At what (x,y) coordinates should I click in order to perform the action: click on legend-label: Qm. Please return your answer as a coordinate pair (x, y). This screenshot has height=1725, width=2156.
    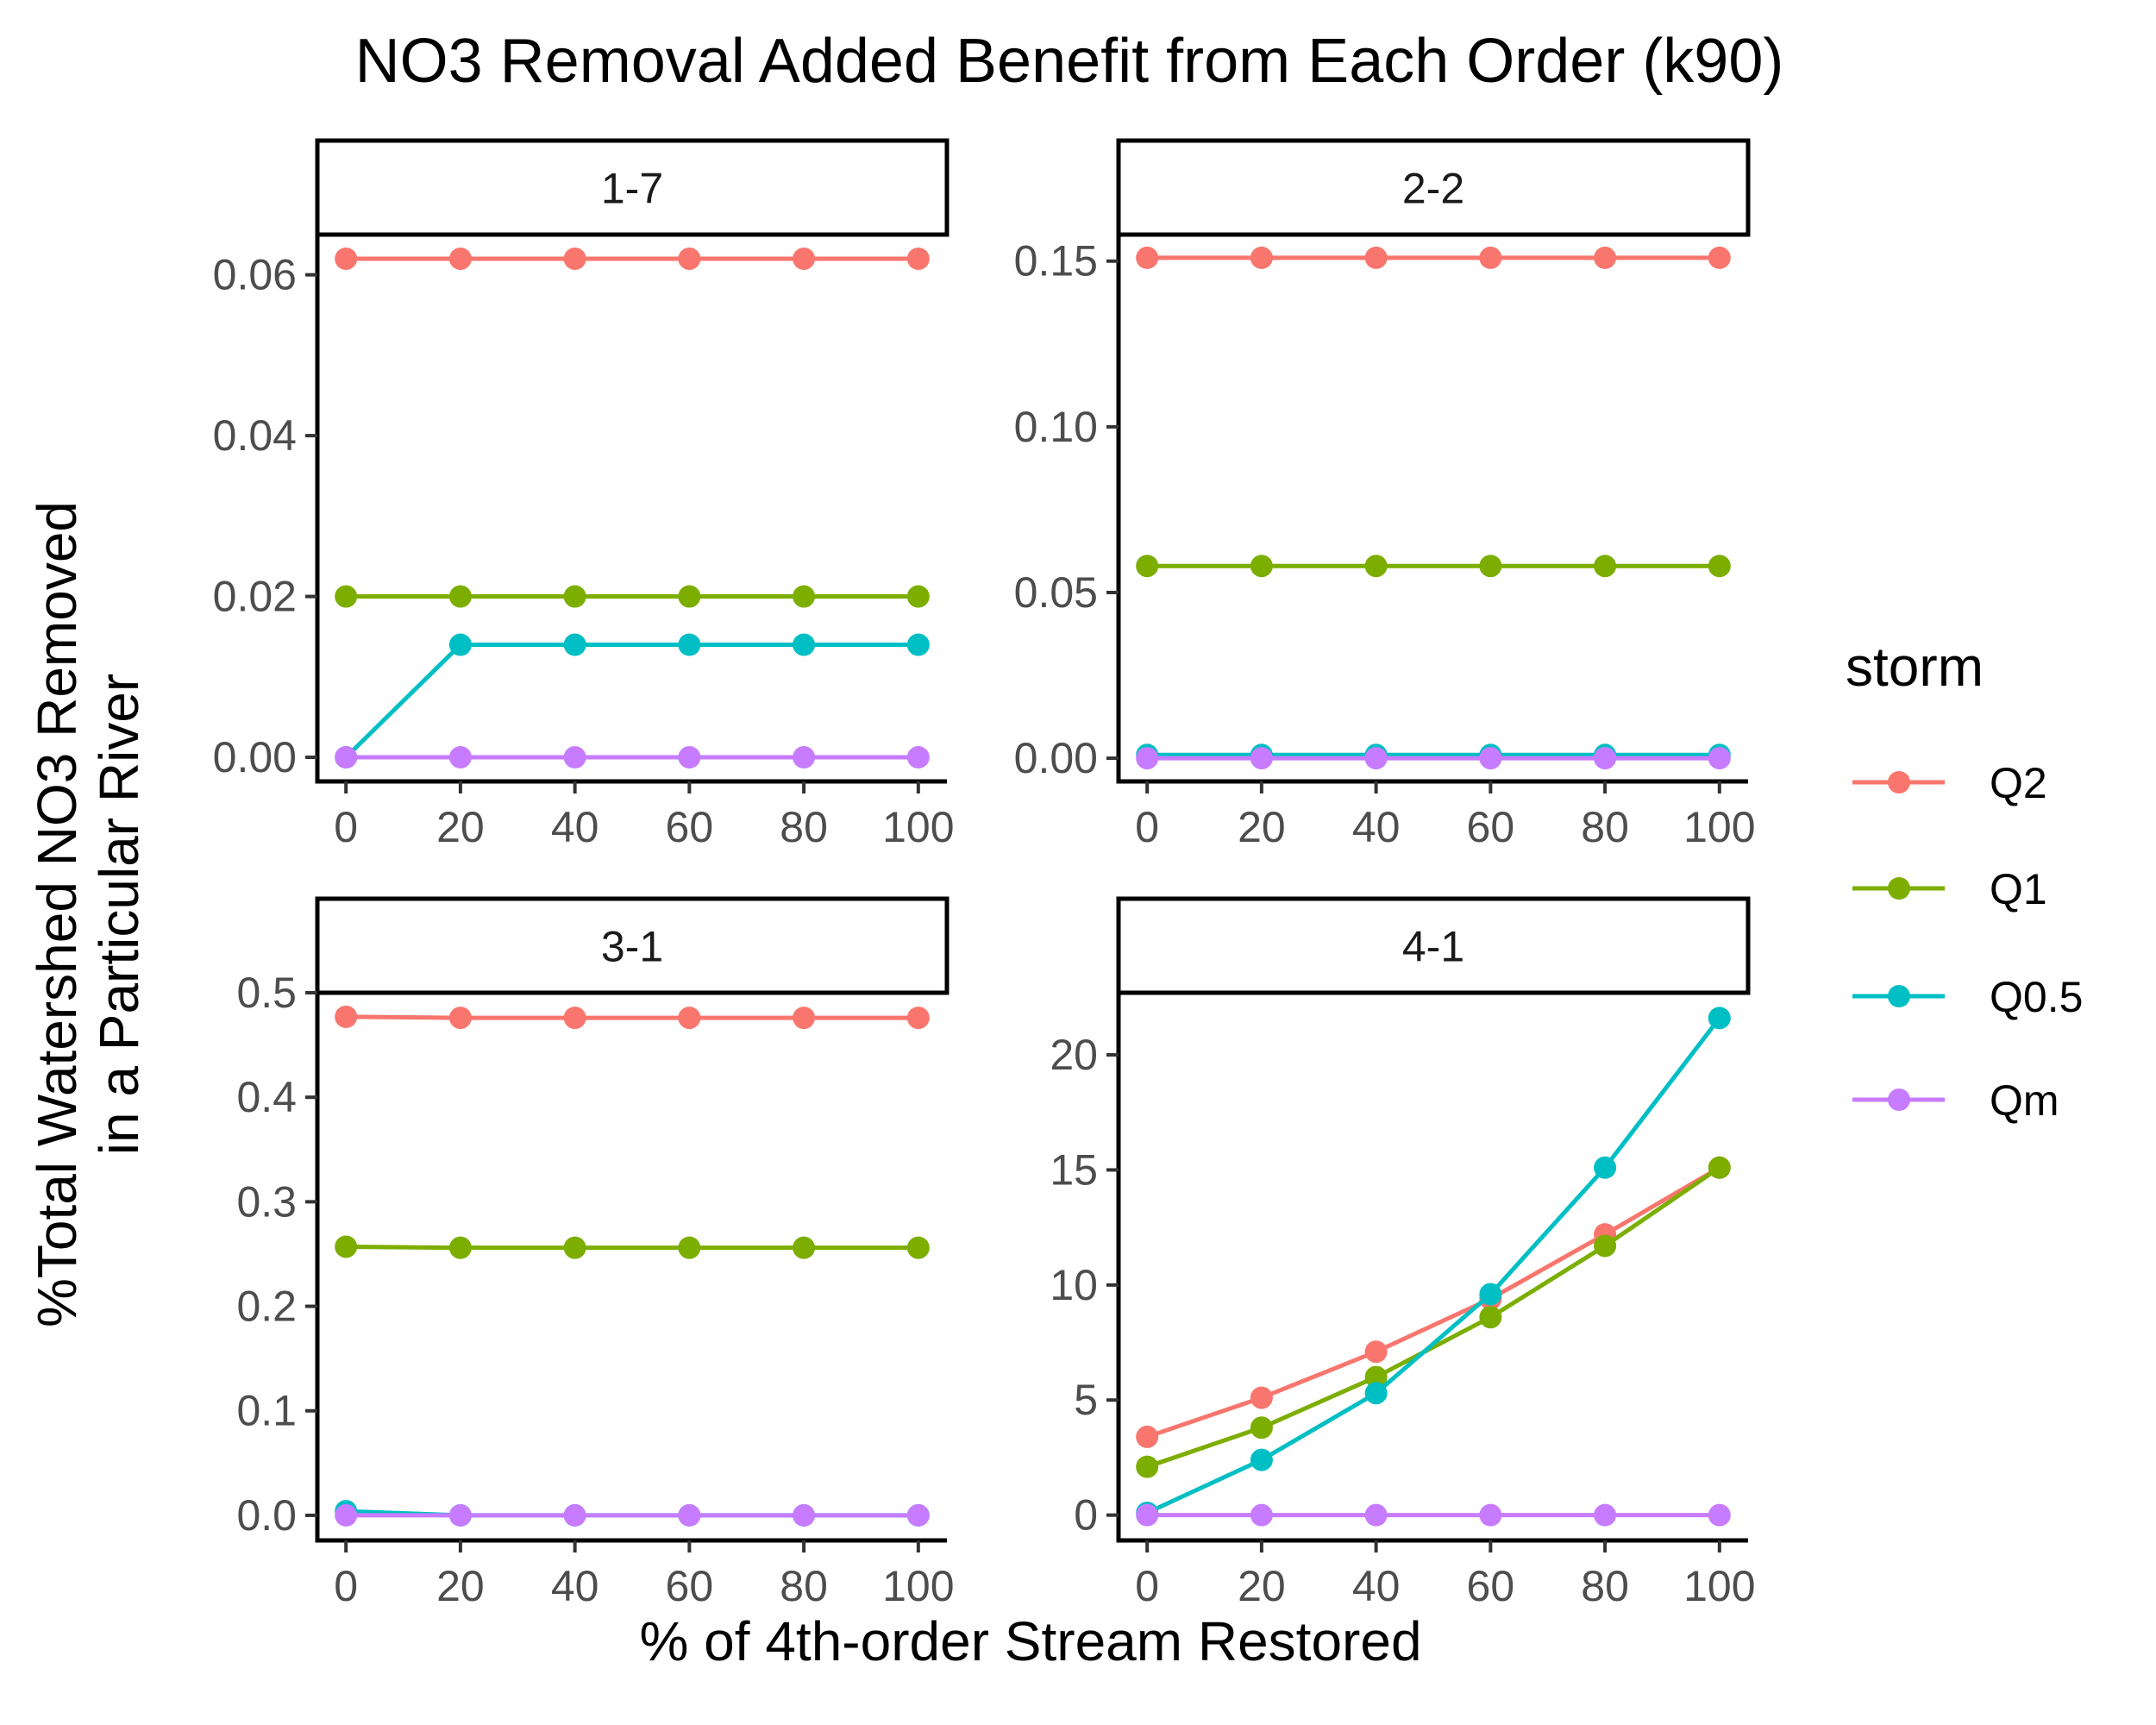
    Looking at the image, I should click on (2024, 1100).